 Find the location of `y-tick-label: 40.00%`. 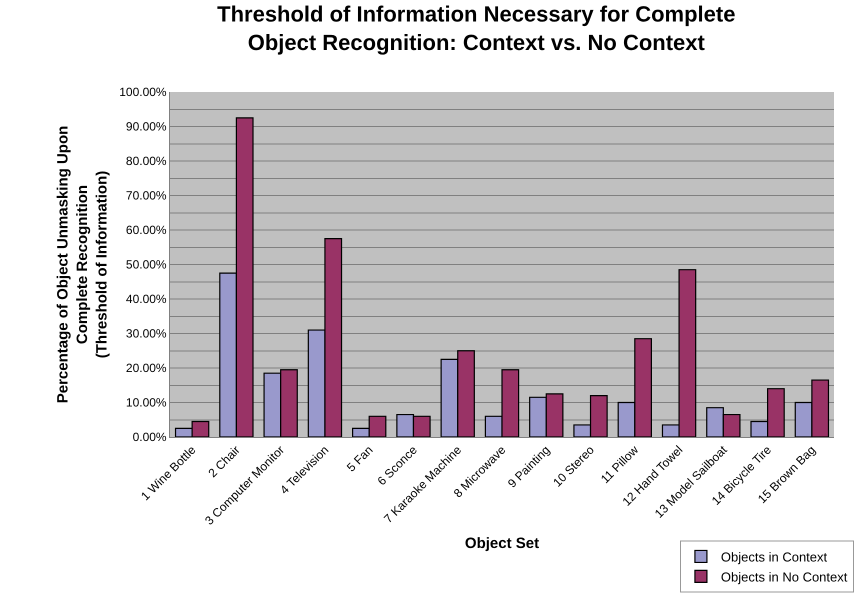

y-tick-label: 40.00% is located at coordinates (146, 299).